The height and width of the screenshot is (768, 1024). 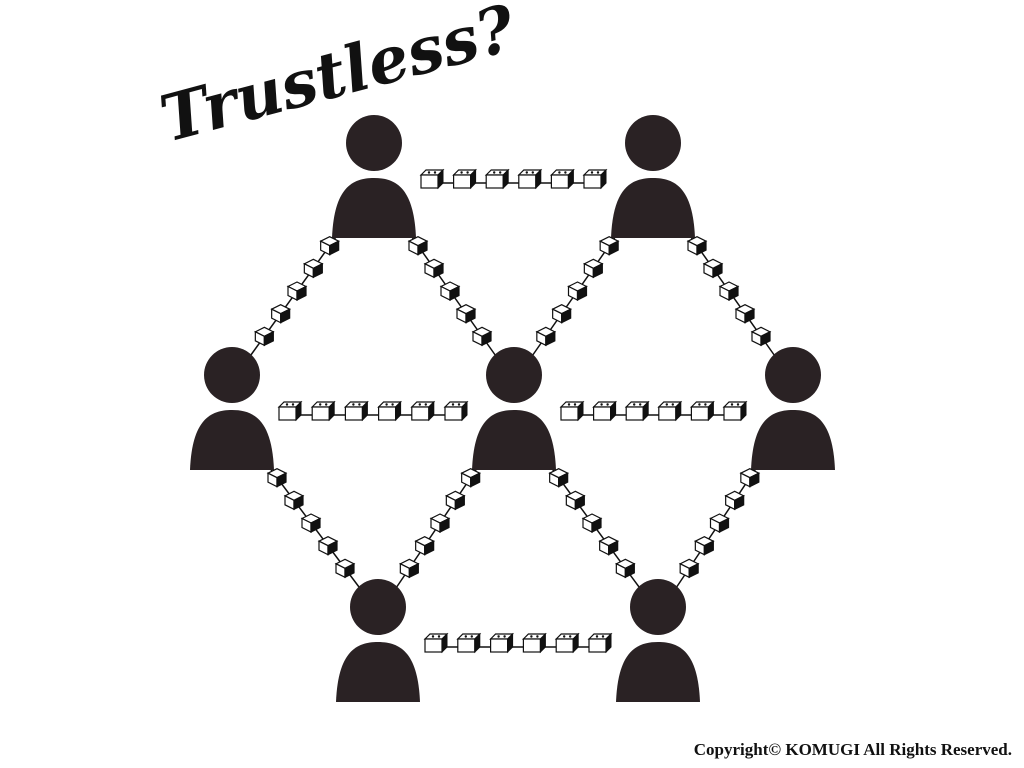 I want to click on person-node-mid-left, so click(x=232, y=408).